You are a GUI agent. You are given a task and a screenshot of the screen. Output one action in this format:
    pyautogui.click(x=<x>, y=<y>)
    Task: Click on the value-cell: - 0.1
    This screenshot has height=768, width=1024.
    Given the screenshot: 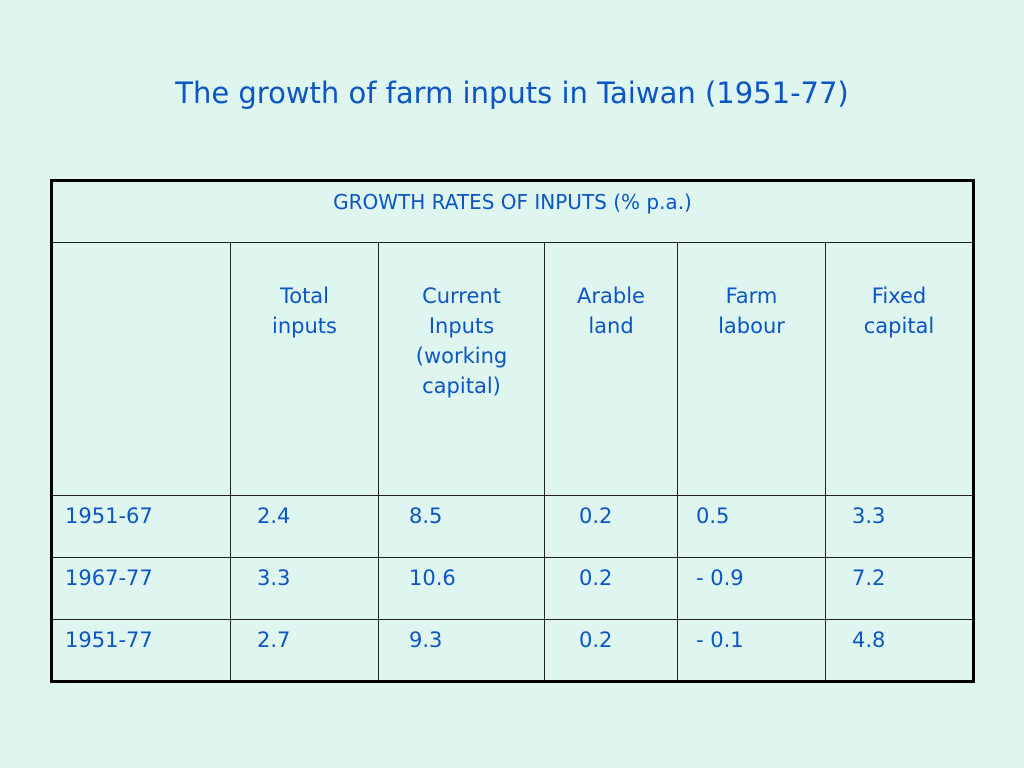 What is the action you would take?
    pyautogui.click(x=751, y=650)
    